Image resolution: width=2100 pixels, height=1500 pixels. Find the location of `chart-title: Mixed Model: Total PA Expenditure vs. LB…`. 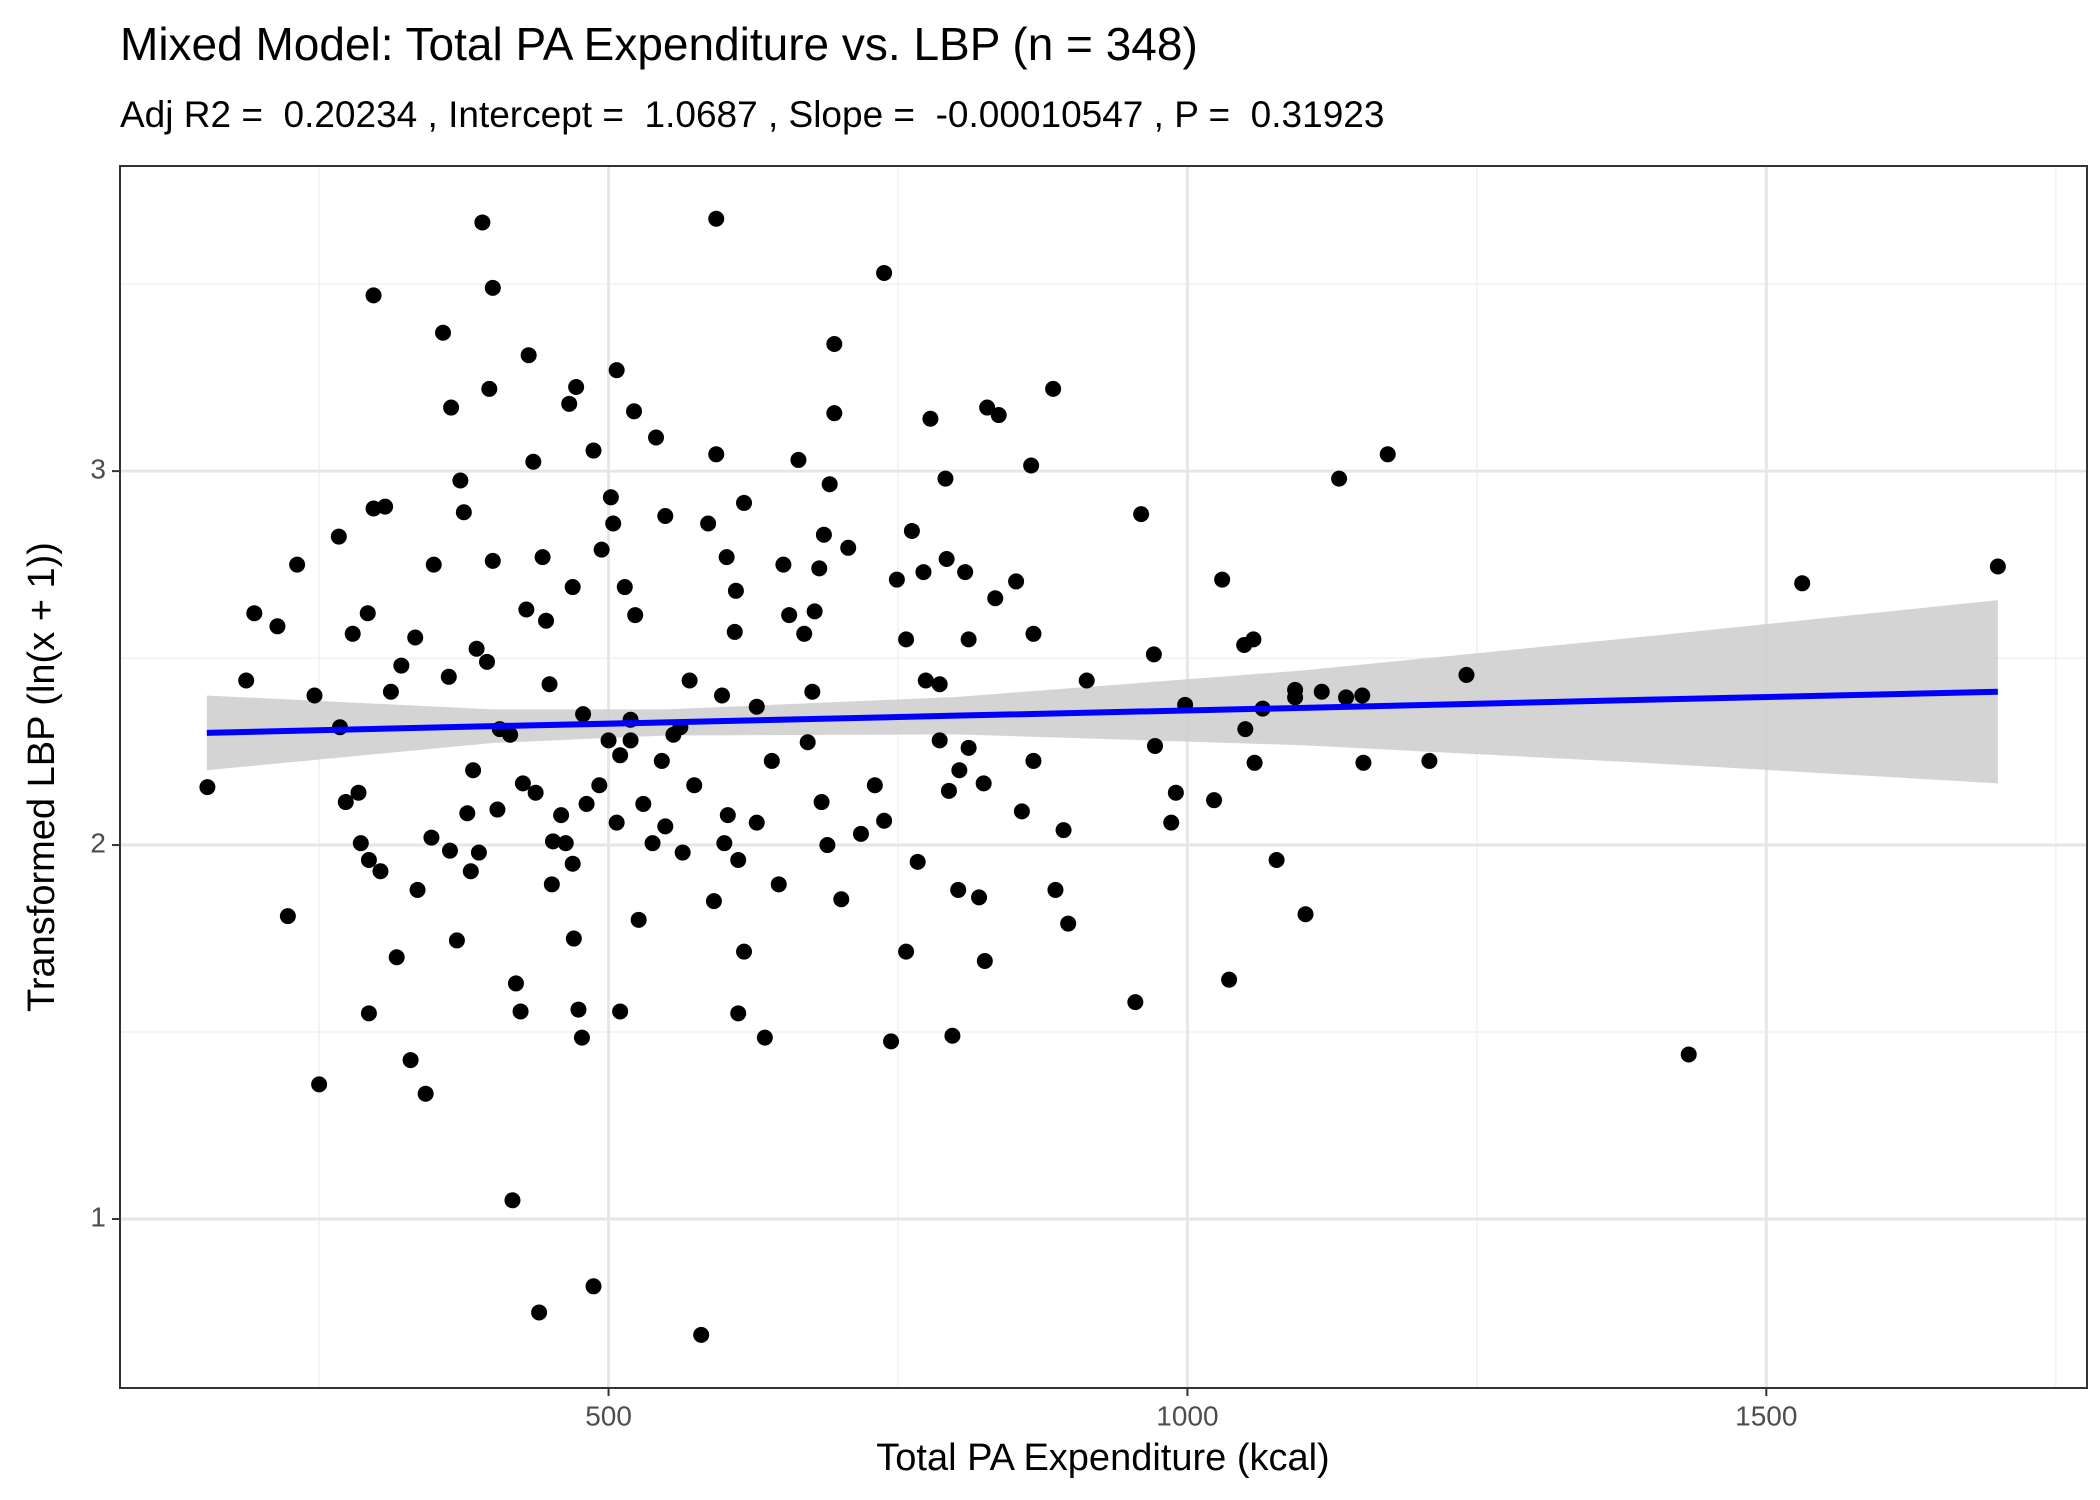

chart-title: Mixed Model: Total PA Expenditure vs. LB… is located at coordinates (659, 44).